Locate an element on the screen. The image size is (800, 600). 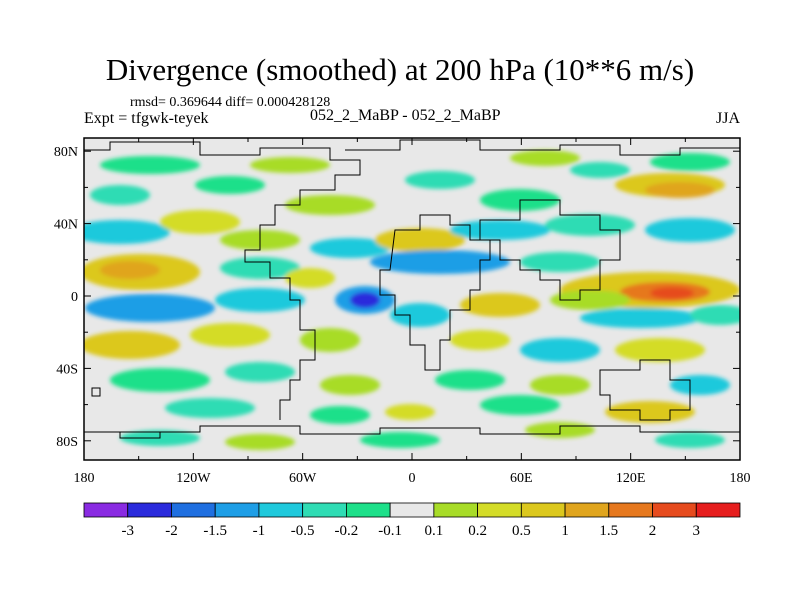
lat-label: 40S is located at coordinates (67, 369).